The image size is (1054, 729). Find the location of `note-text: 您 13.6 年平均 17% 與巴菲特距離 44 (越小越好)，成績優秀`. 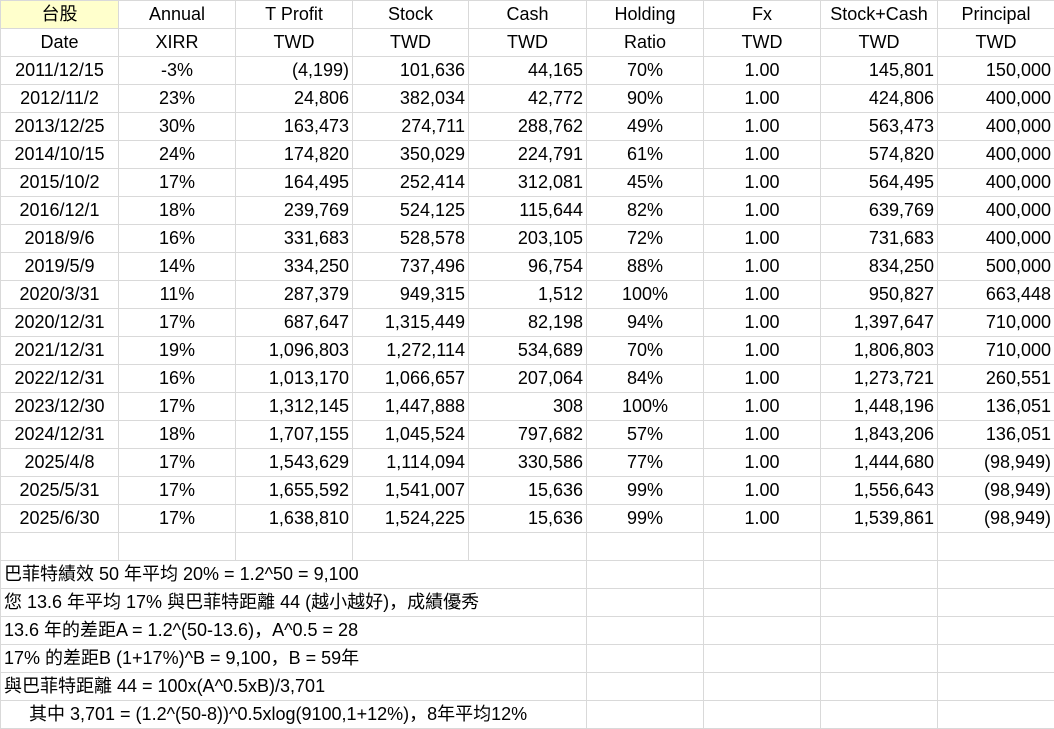

note-text: 您 13.6 年平均 17% 與巴菲特距離 44 (越小越好)，成績優秀 is located at coordinates (293, 602).